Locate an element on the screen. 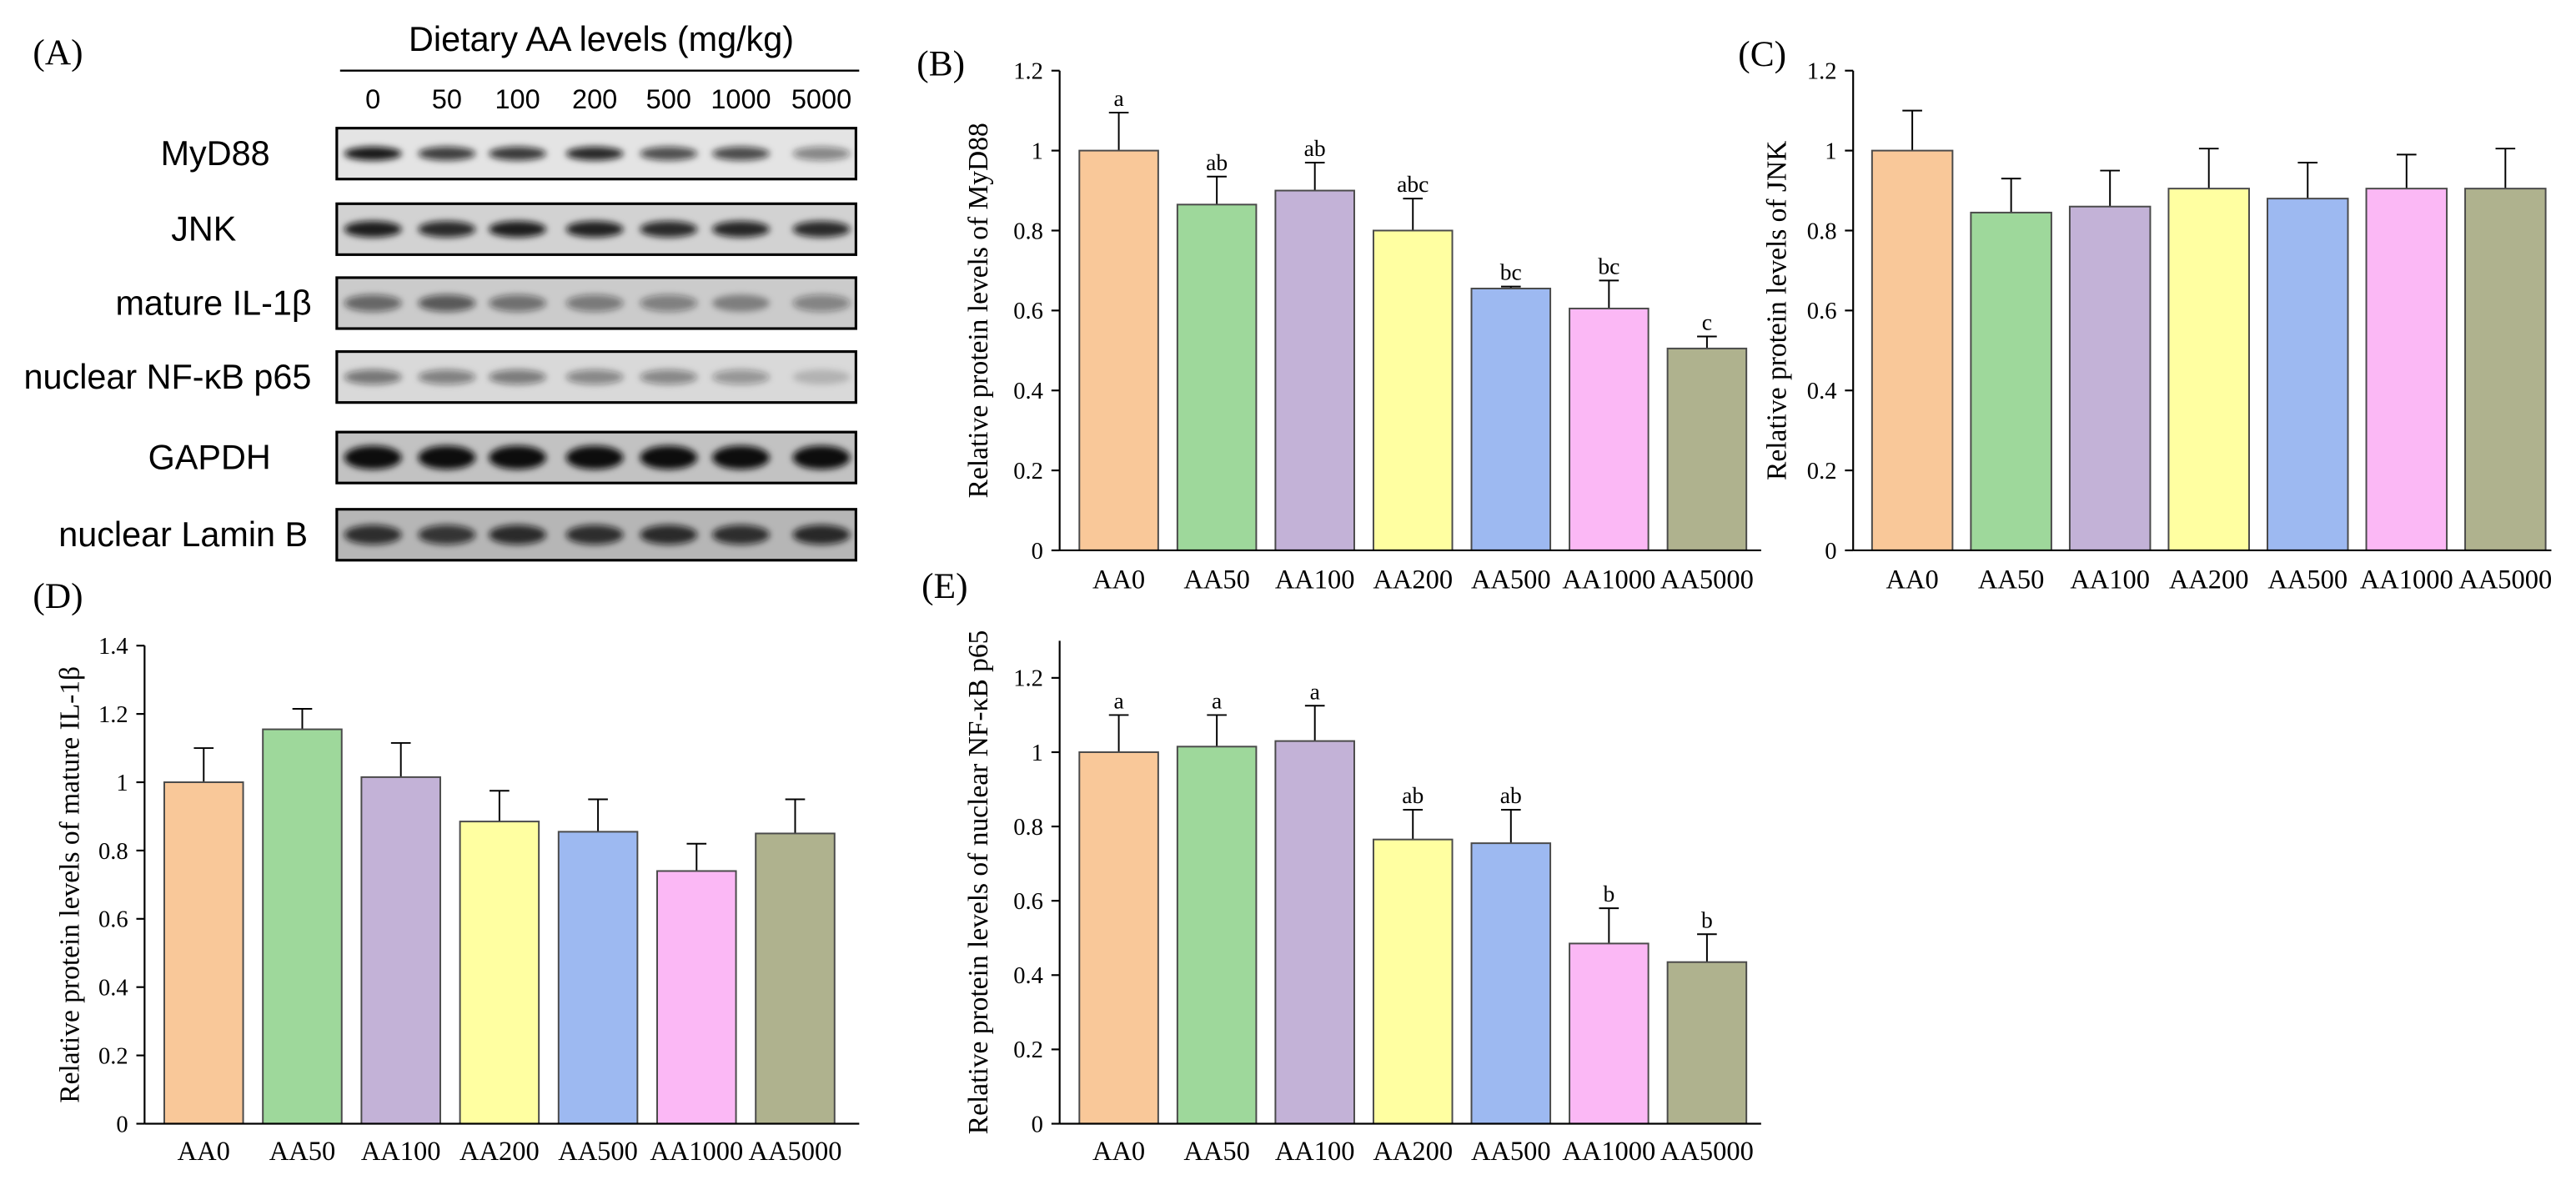 The height and width of the screenshot is (1185, 2576). panel-label: (D) is located at coordinates (58, 596).